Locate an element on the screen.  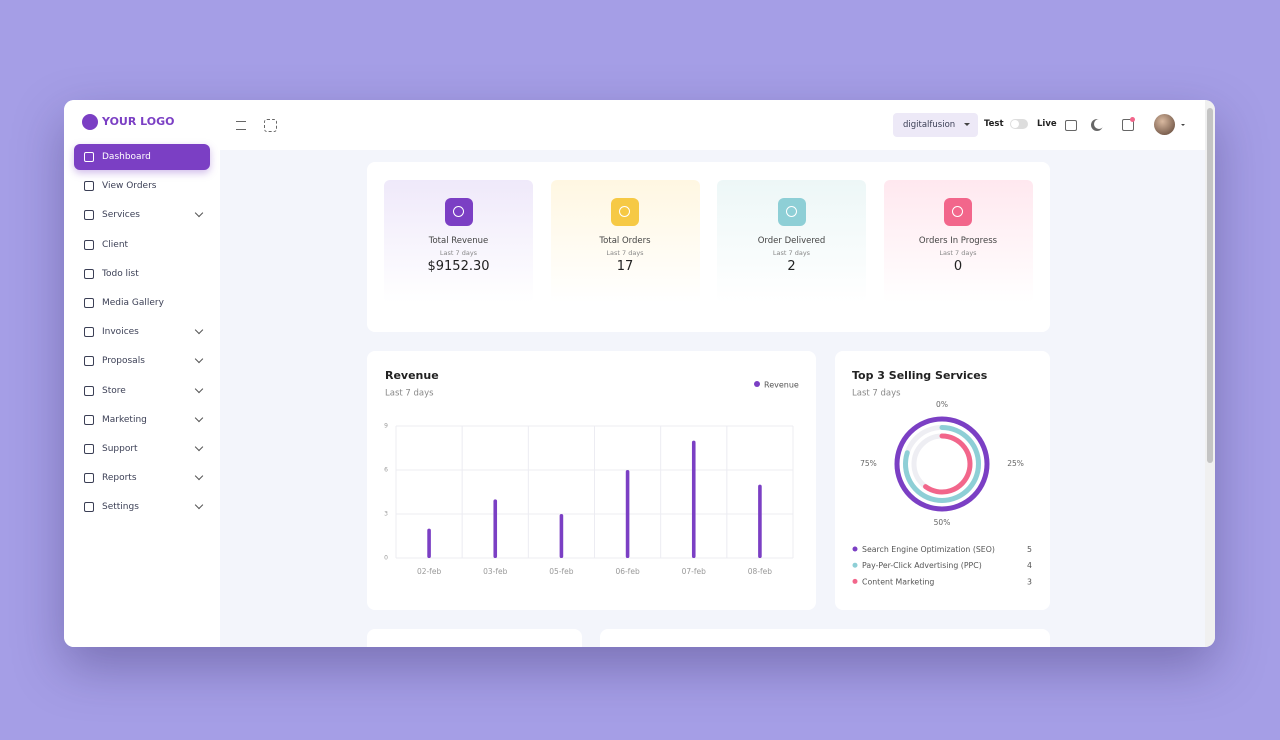
nav-label: Media Gallery is located at coordinates (133, 303).